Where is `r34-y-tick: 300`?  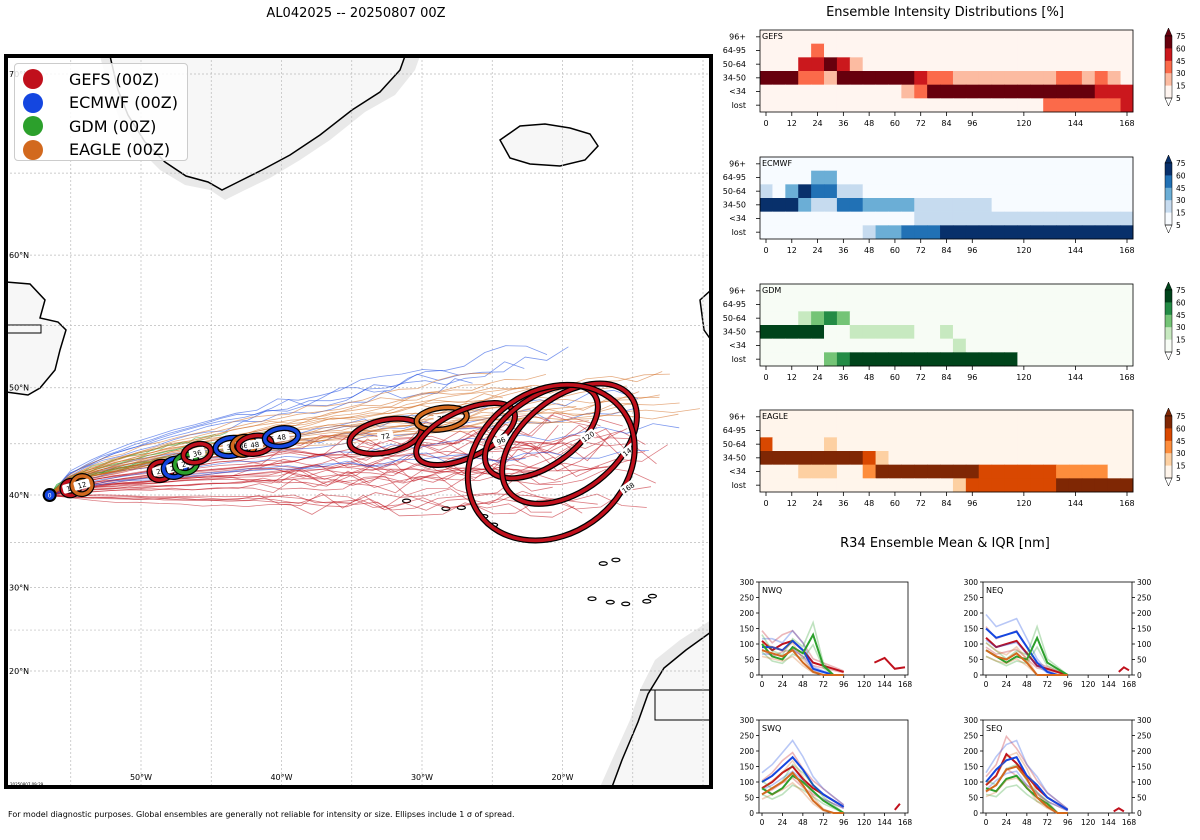 r34-y-tick: 300 is located at coordinates (971, 582).